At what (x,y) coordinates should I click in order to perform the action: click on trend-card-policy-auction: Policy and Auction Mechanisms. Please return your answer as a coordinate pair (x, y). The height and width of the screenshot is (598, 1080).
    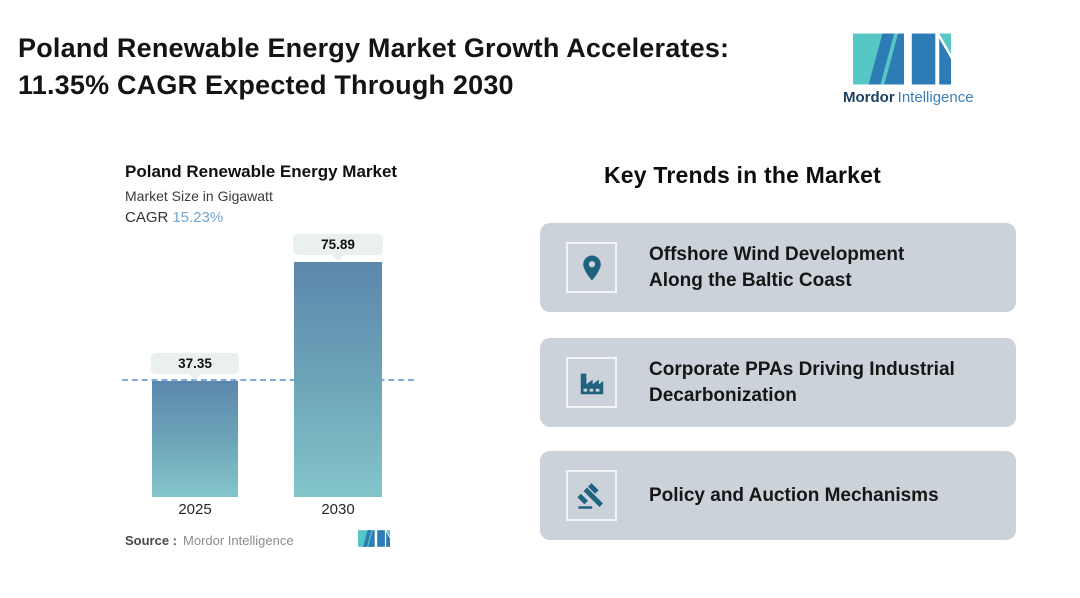
    Looking at the image, I should click on (778, 495).